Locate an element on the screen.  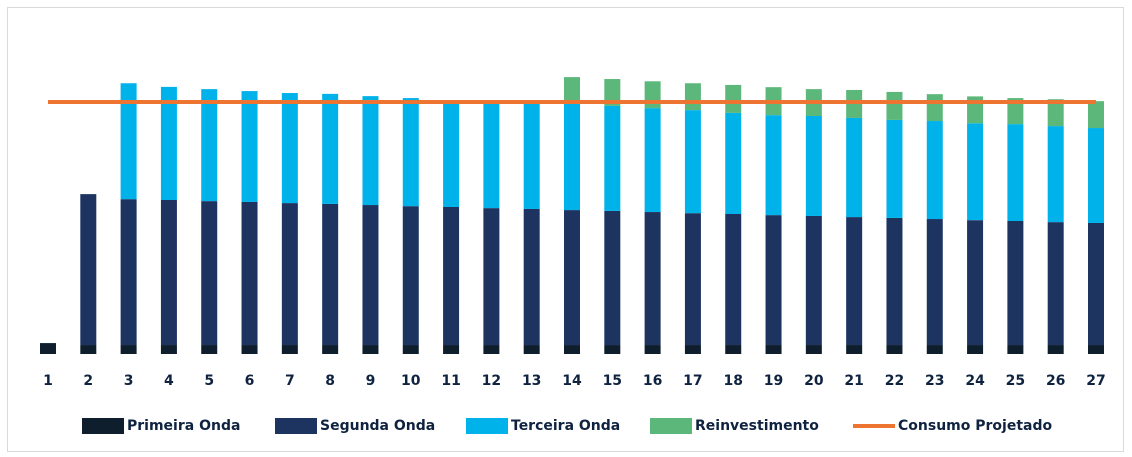
x-tick-label: 27 is located at coordinates (1095, 381).